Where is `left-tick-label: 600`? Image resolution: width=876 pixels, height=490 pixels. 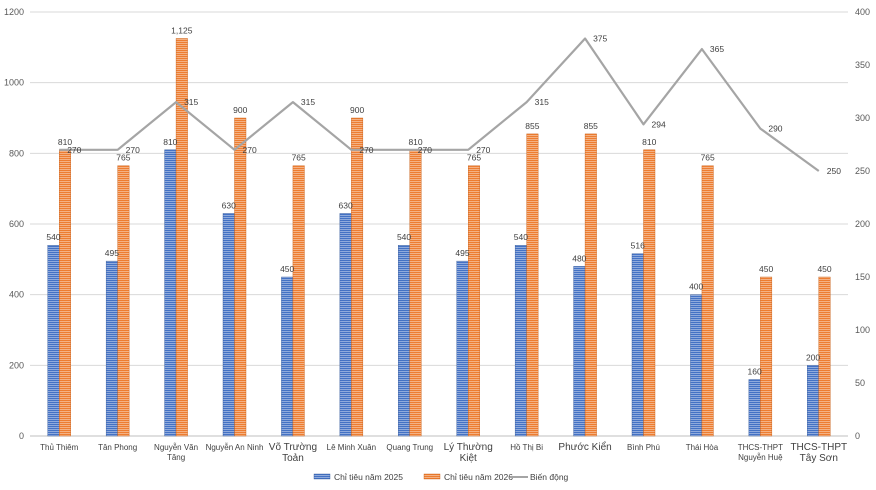 left-tick-label: 600 is located at coordinates (16, 224).